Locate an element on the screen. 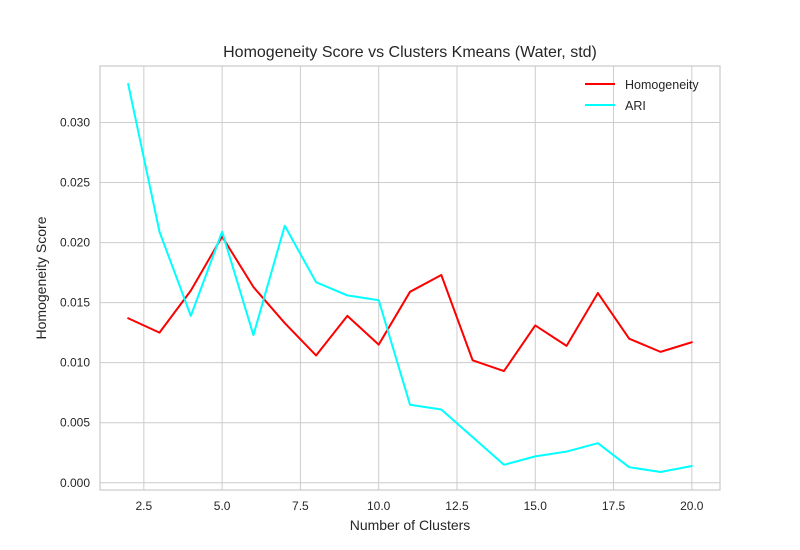 The width and height of the screenshot is (800, 550). x-tick-label: 20.0 is located at coordinates (692, 506).